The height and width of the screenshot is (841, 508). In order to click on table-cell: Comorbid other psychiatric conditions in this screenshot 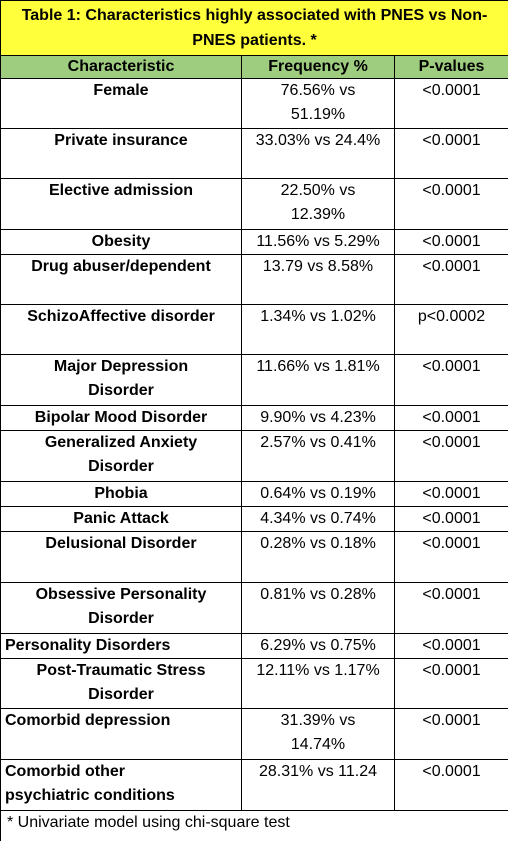, I will do `click(121, 785)`.